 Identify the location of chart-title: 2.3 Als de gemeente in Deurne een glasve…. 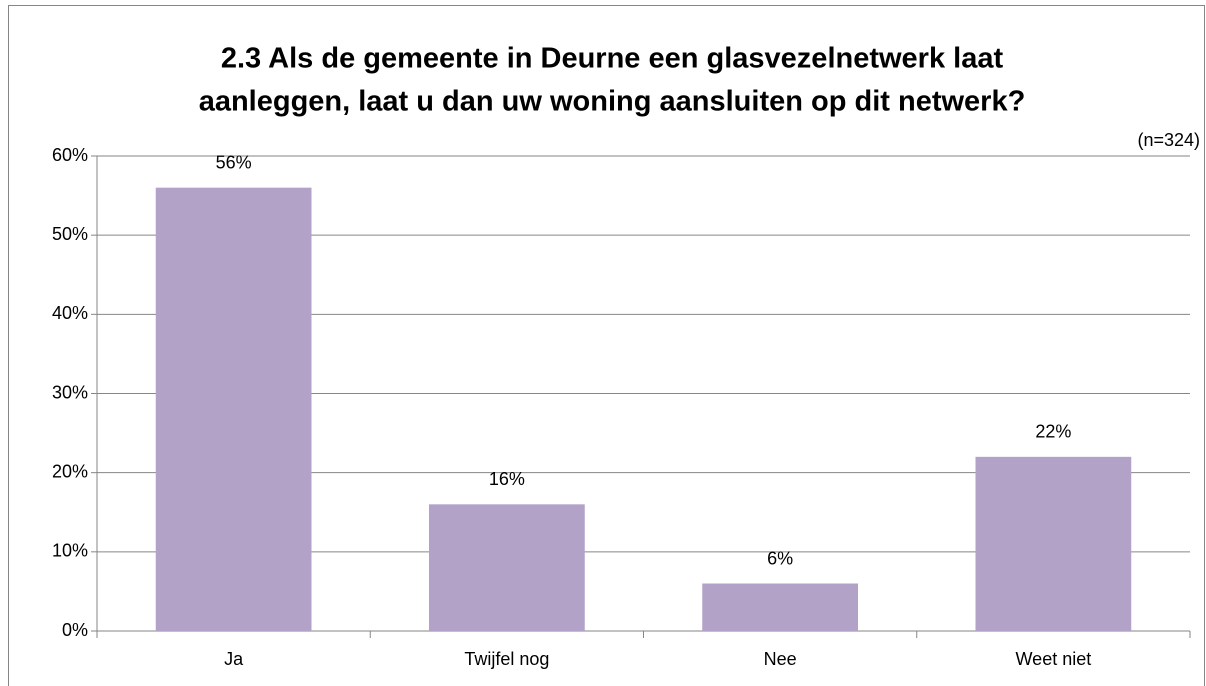
(612, 59).